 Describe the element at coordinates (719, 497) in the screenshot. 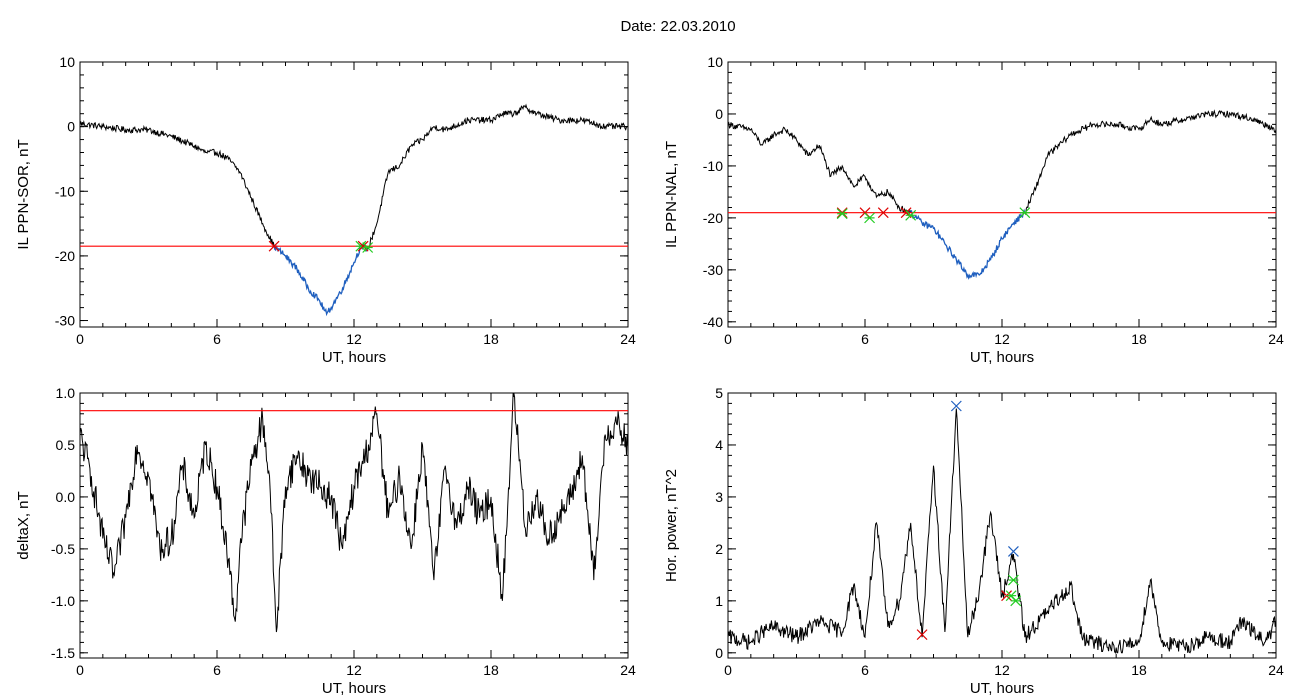

I see `y-tick-label: 3` at that location.